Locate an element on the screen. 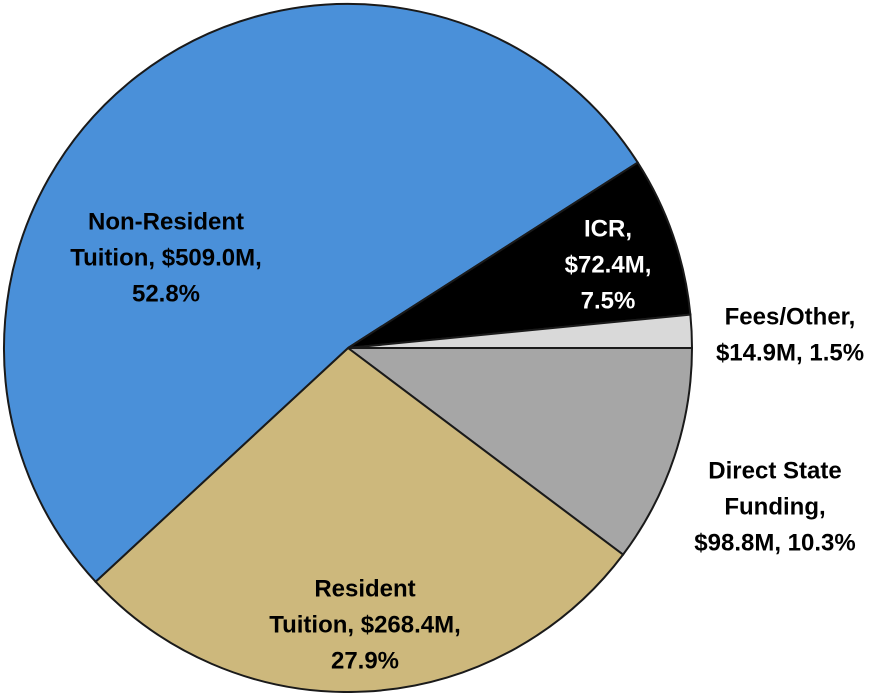  slice-label: 27.9% is located at coordinates (365, 660).